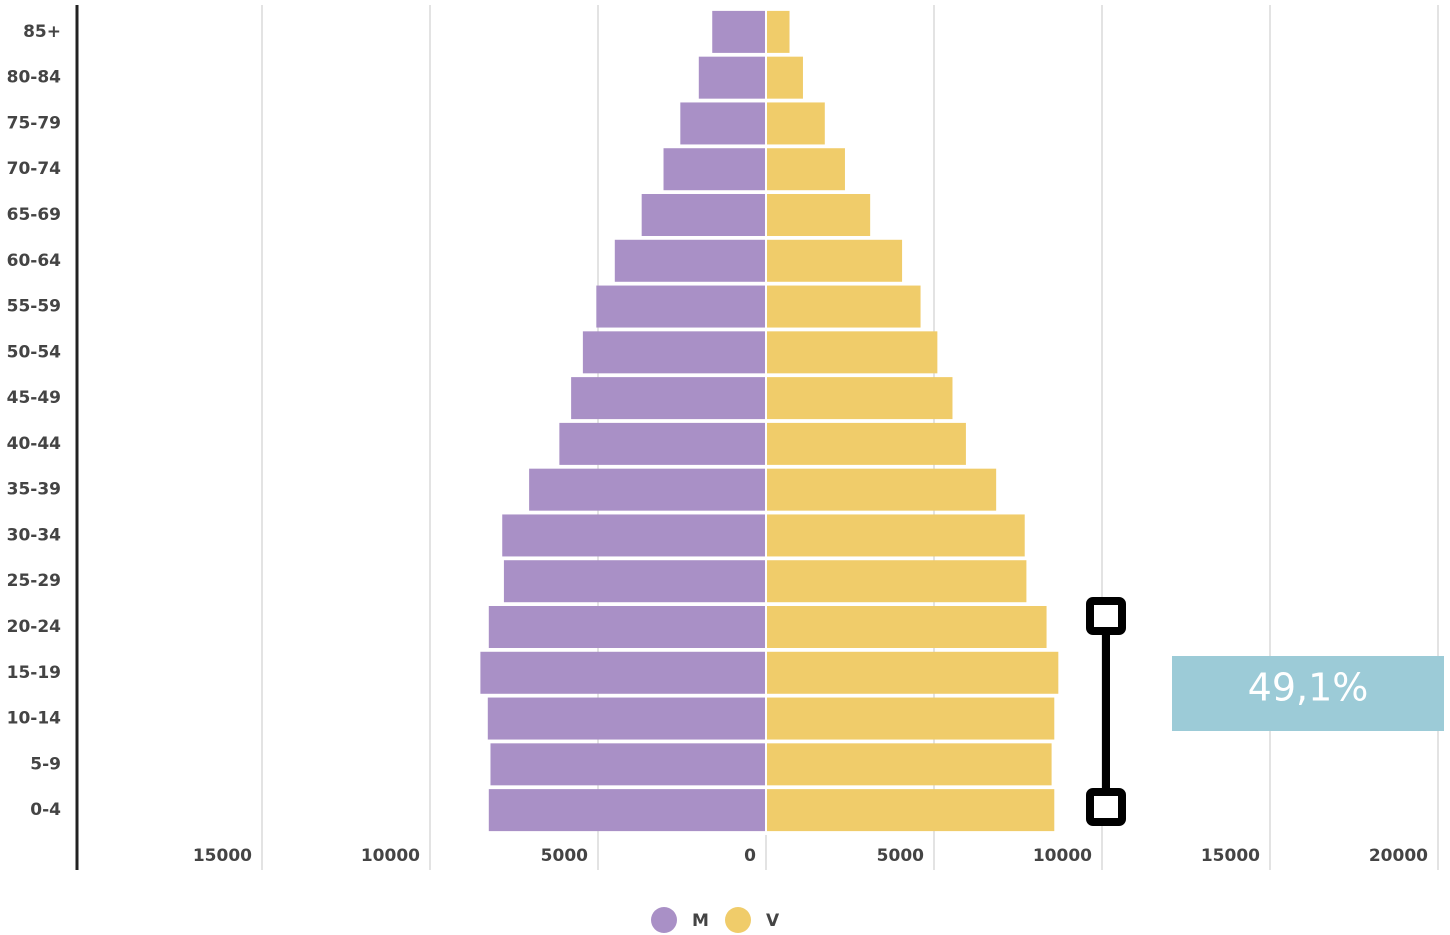  Describe the element at coordinates (1106, 711) in the screenshot. I see `bracket` at that location.